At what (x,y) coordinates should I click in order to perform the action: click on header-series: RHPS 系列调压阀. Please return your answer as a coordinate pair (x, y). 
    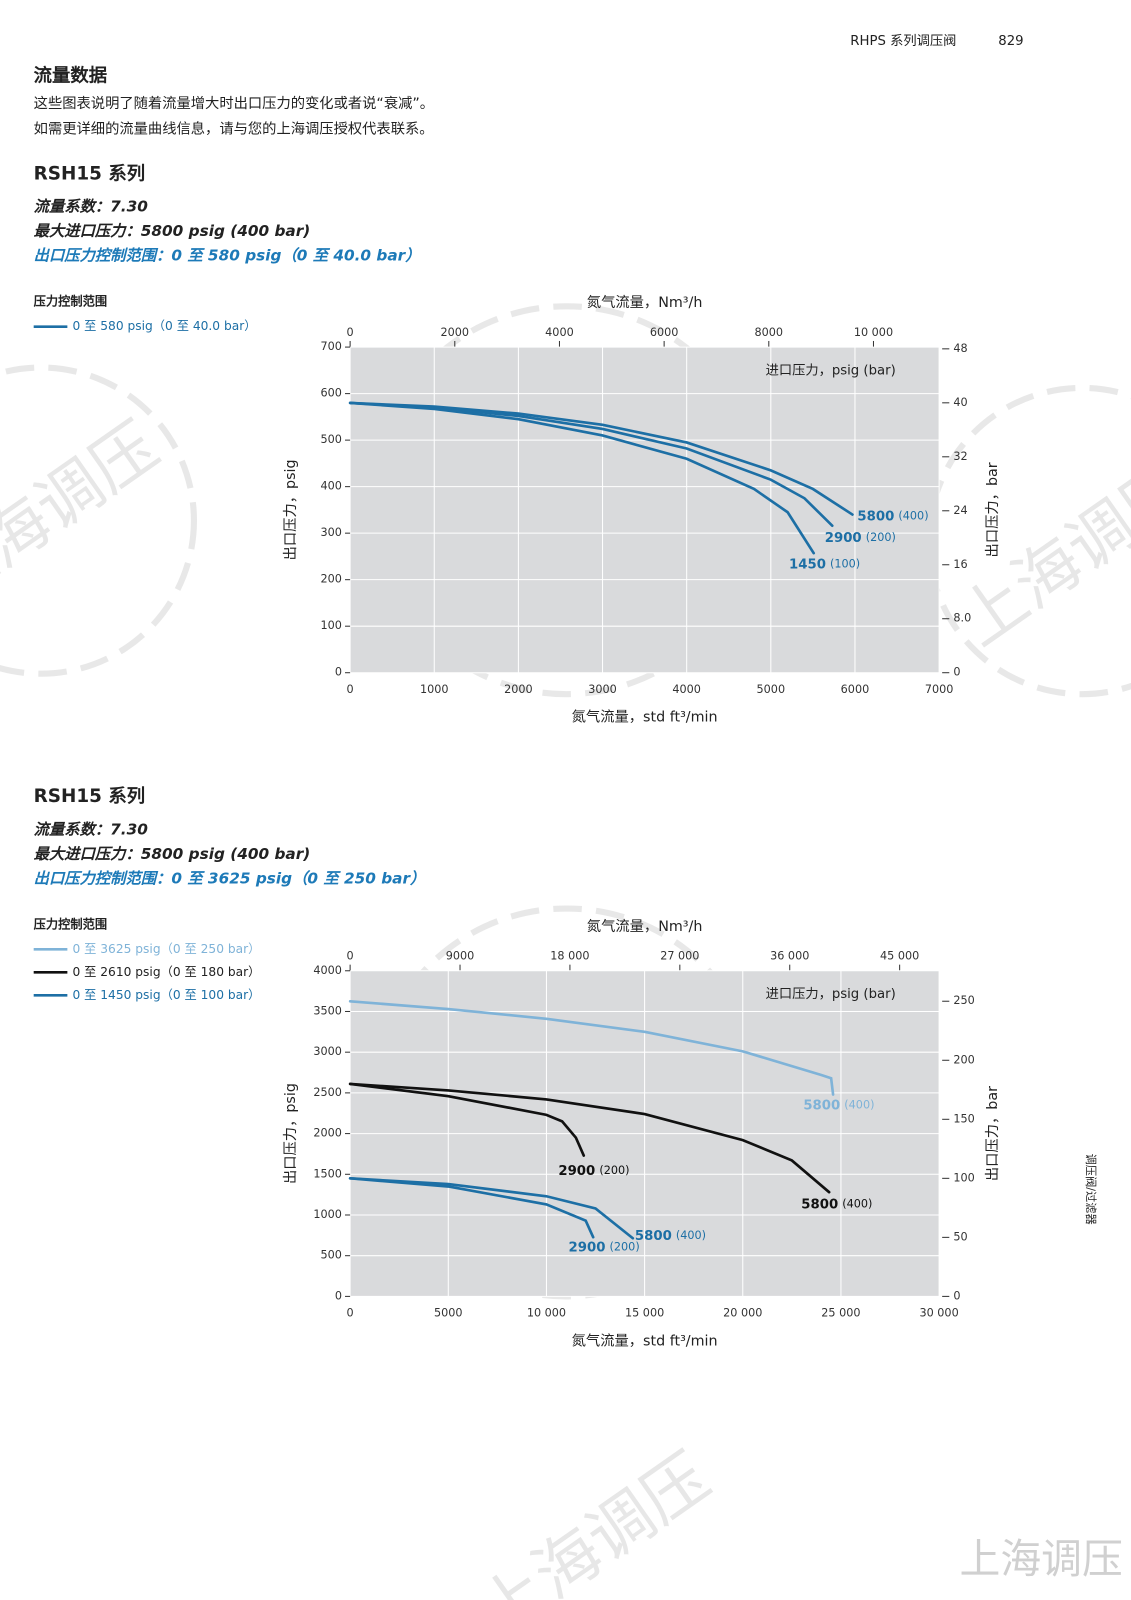
    Looking at the image, I should click on (903, 41).